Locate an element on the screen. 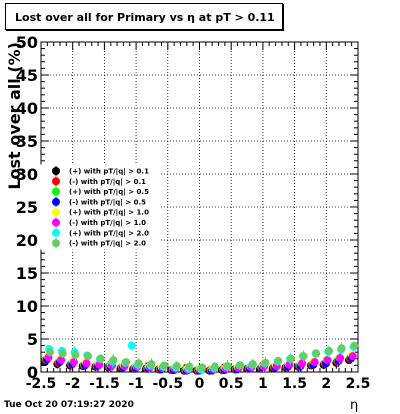 The width and height of the screenshot is (400, 414). y-tick-label: 20 is located at coordinates (27, 240).